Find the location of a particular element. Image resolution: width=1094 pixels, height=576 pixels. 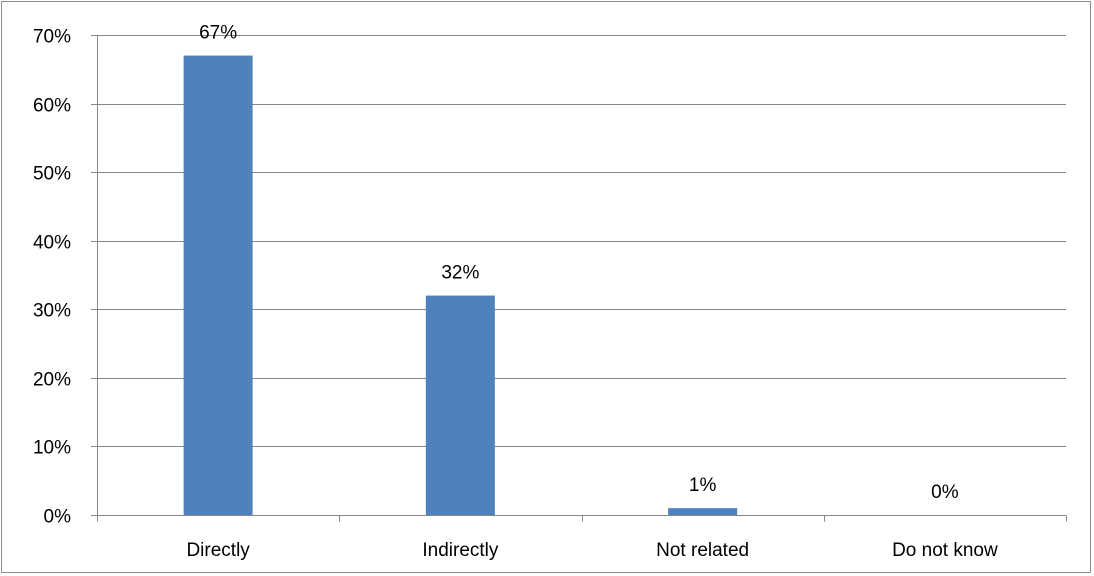

data-label: 32% is located at coordinates (460, 273).